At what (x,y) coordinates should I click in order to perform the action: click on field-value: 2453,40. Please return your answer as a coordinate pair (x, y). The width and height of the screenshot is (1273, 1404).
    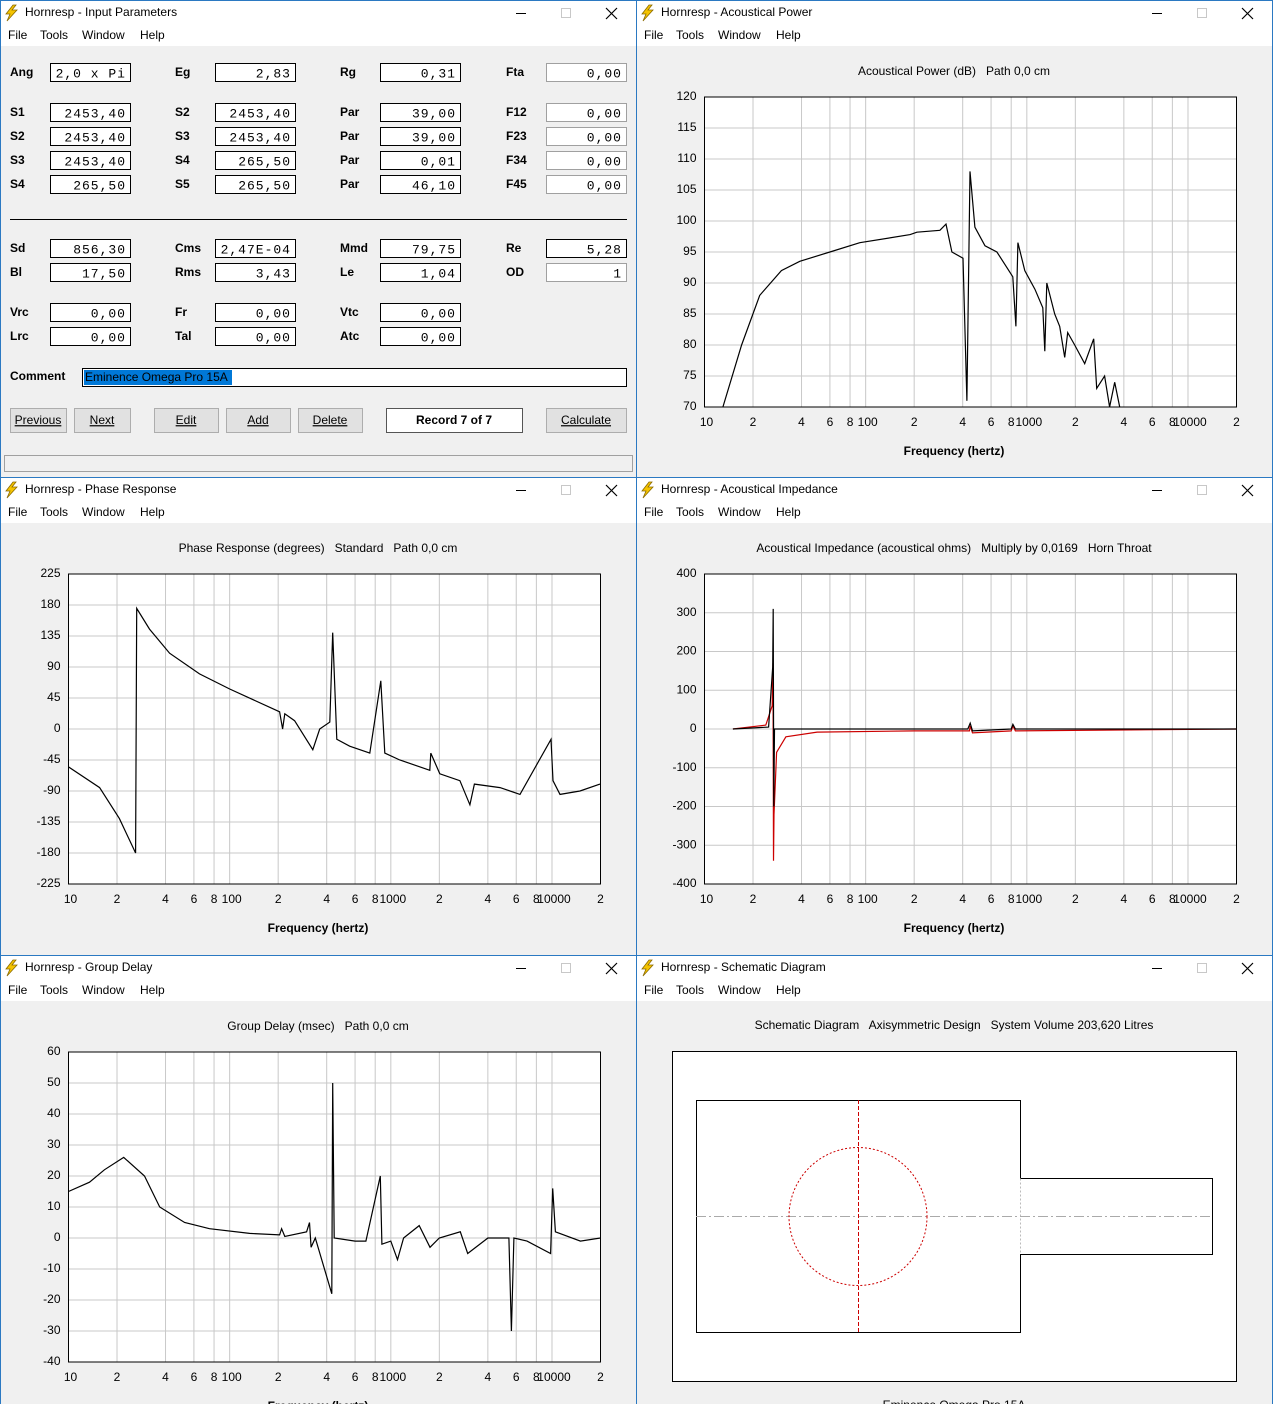
    Looking at the image, I should click on (95, 137).